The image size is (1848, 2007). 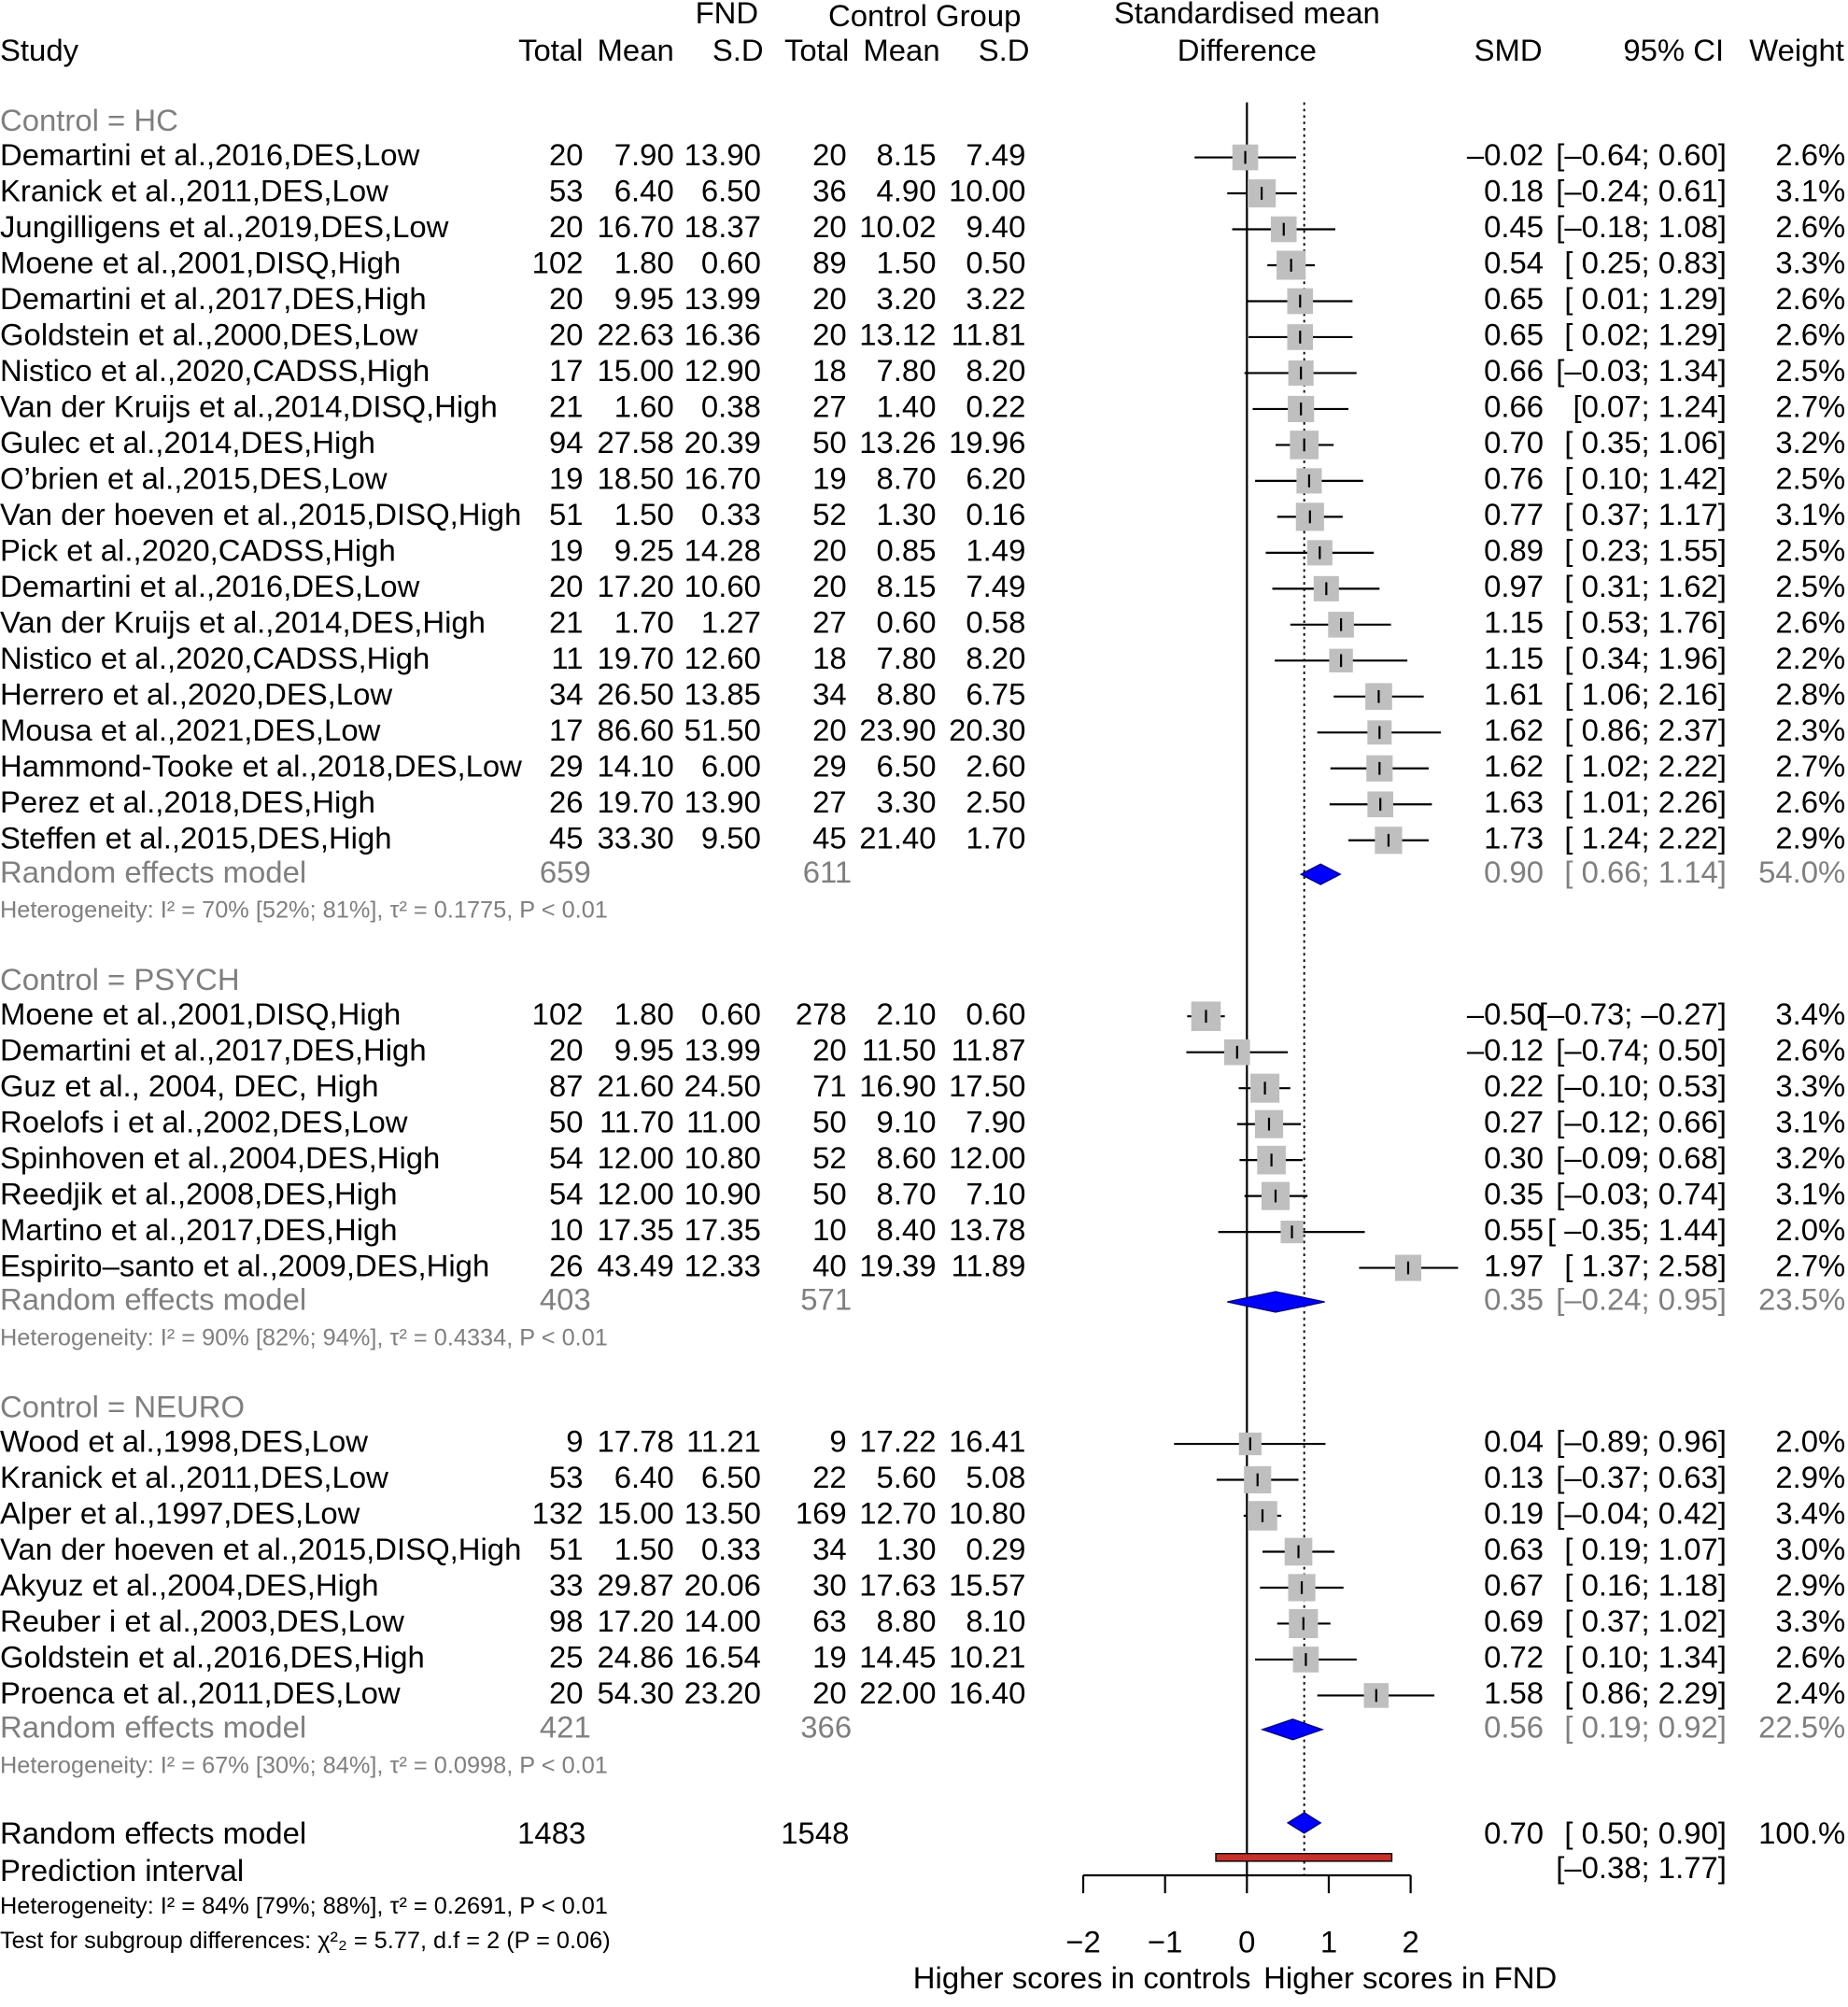 I want to click on table-cell: 0.38, so click(x=731, y=406).